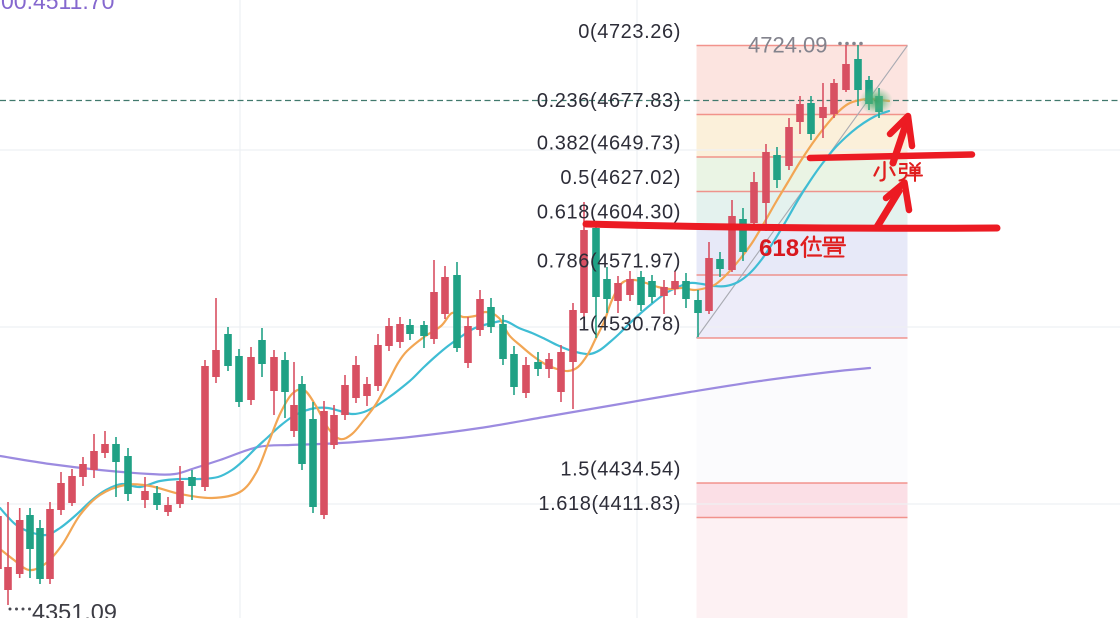 Image resolution: width=1120 pixels, height=618 pixels. What do you see at coordinates (788, 45) in the screenshot?
I see `svg-text: 4724.09` at bounding box center [788, 45].